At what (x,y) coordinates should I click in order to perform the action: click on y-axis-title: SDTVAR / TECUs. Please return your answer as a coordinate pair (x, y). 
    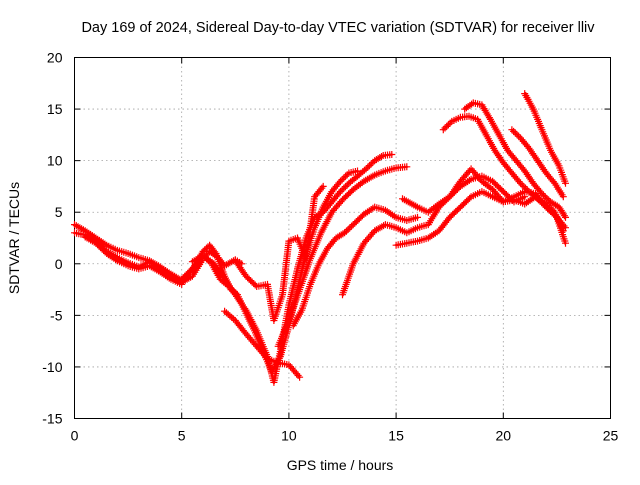
    Looking at the image, I should click on (14, 238).